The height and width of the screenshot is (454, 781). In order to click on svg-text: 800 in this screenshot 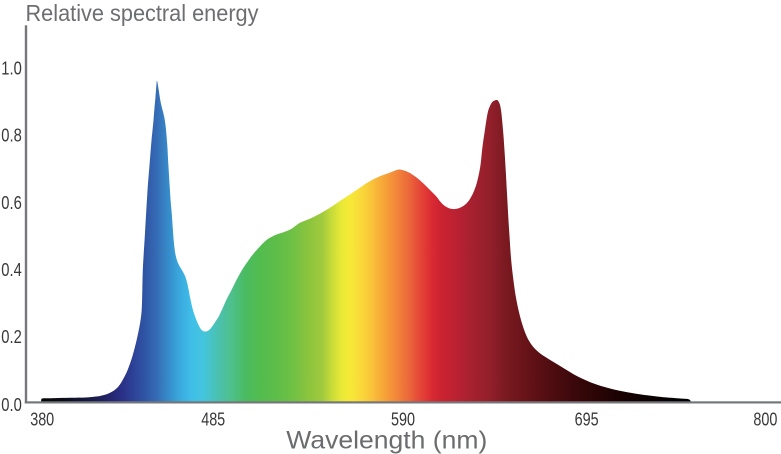, I will do `click(765, 419)`.